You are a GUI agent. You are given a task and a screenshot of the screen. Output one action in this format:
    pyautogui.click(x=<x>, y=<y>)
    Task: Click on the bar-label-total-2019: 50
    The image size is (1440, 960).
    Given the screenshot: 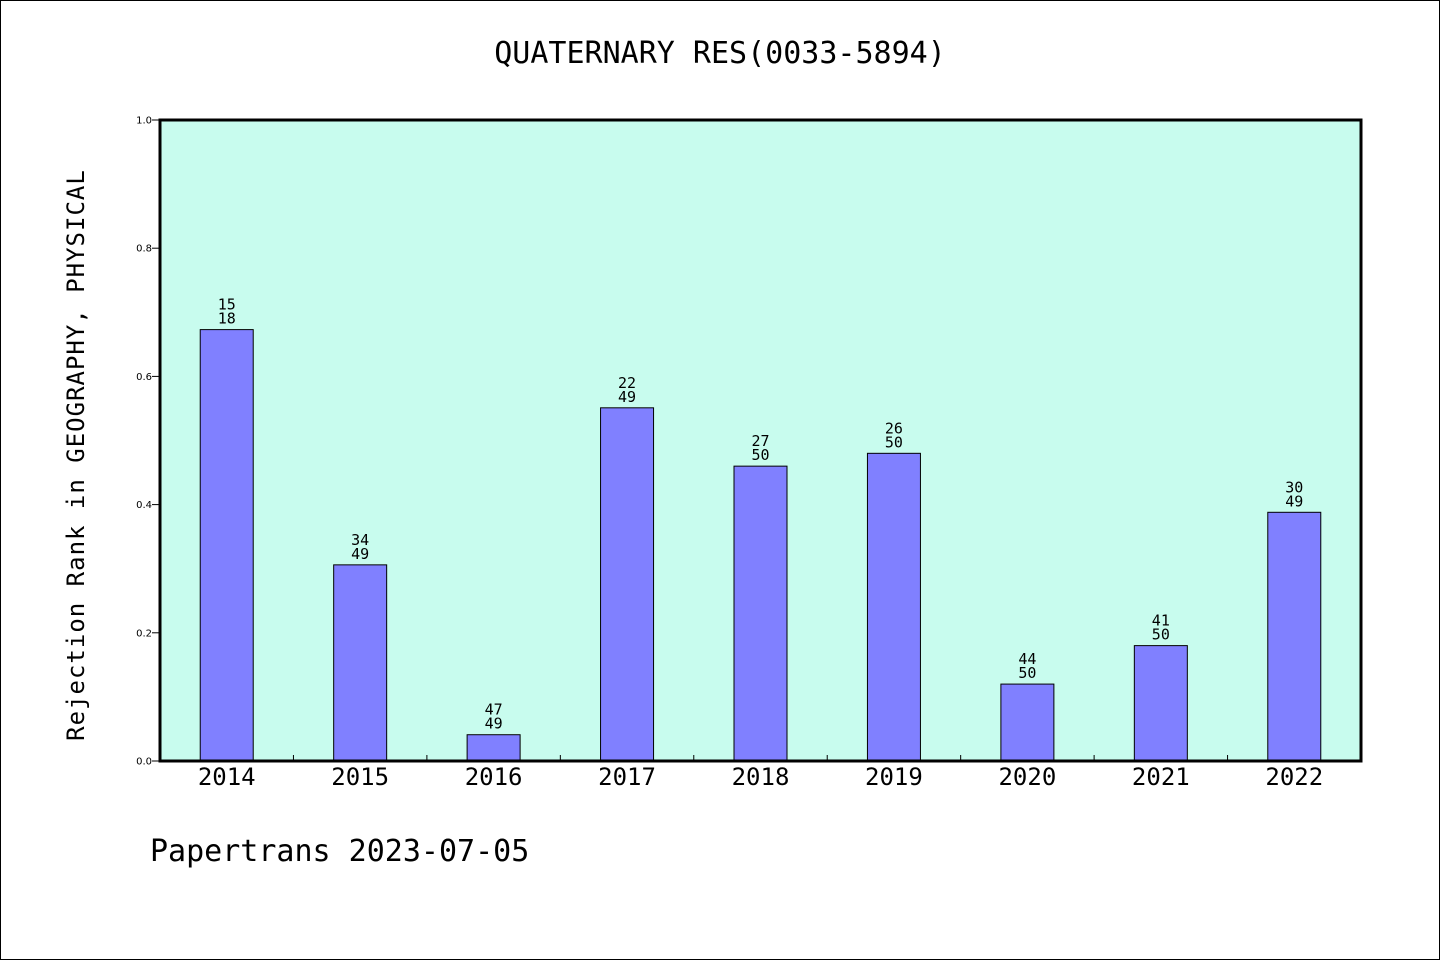 What is the action you would take?
    pyautogui.click(x=894, y=442)
    